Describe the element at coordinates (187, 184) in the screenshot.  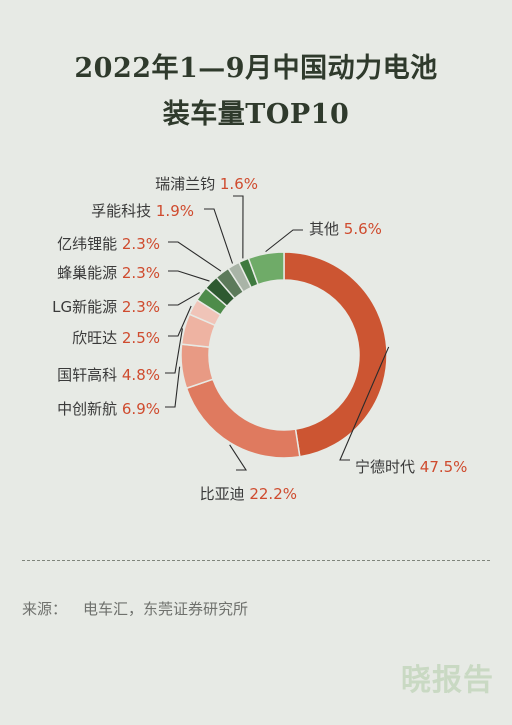
I see `slice-name-9: 瑞浦兰钧` at that location.